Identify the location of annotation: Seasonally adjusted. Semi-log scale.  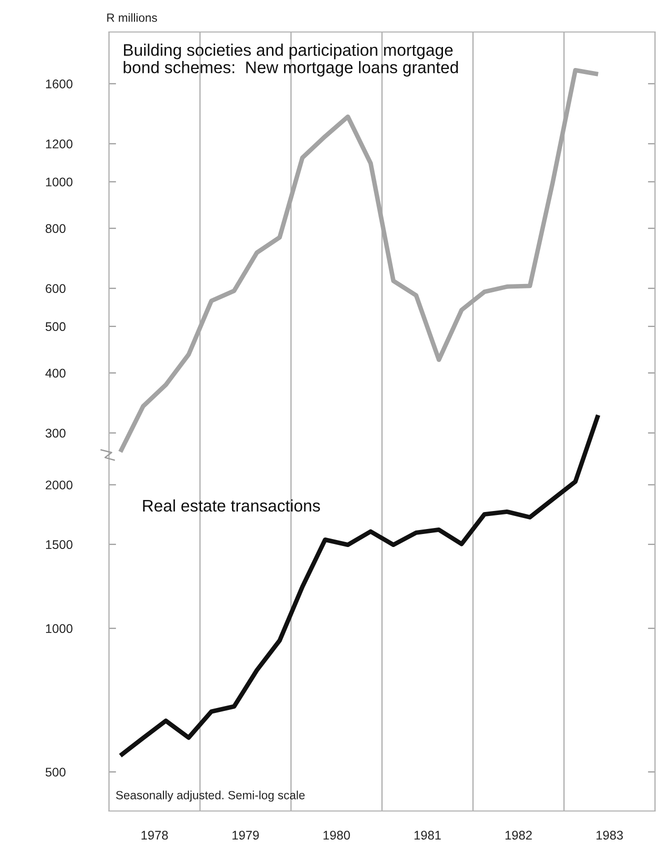
(210, 796).